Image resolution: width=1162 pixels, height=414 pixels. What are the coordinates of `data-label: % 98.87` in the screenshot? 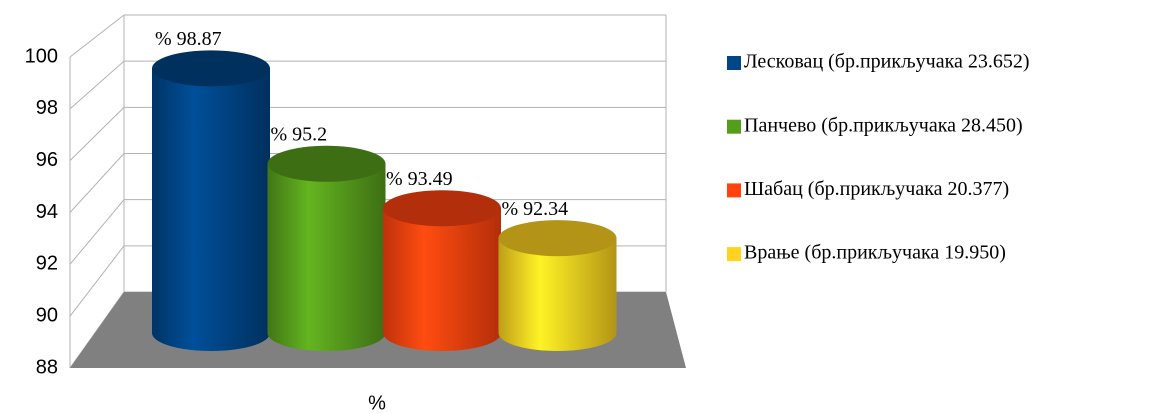 It's located at (188, 39).